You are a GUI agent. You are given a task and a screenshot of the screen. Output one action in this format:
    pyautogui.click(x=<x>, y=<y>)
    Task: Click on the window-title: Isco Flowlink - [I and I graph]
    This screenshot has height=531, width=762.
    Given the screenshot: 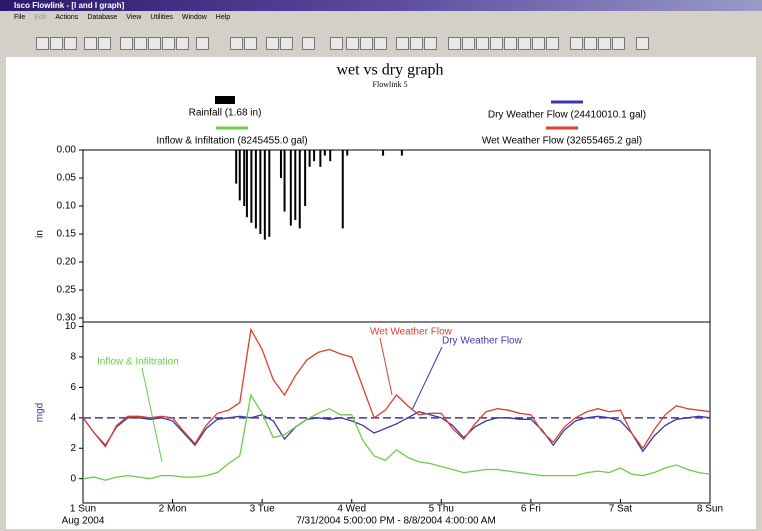 What is the action you would take?
    pyautogui.click(x=69, y=5)
    